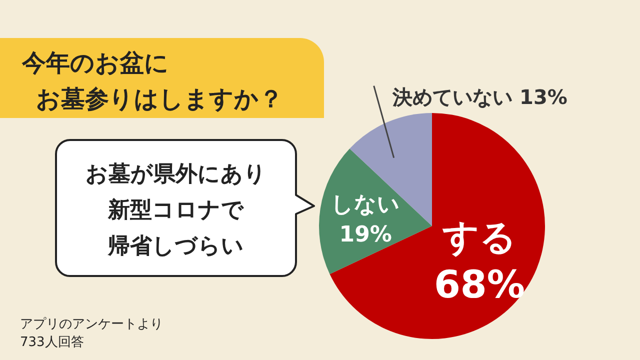  I want to click on text: 今年のお盆に, so click(95, 63).